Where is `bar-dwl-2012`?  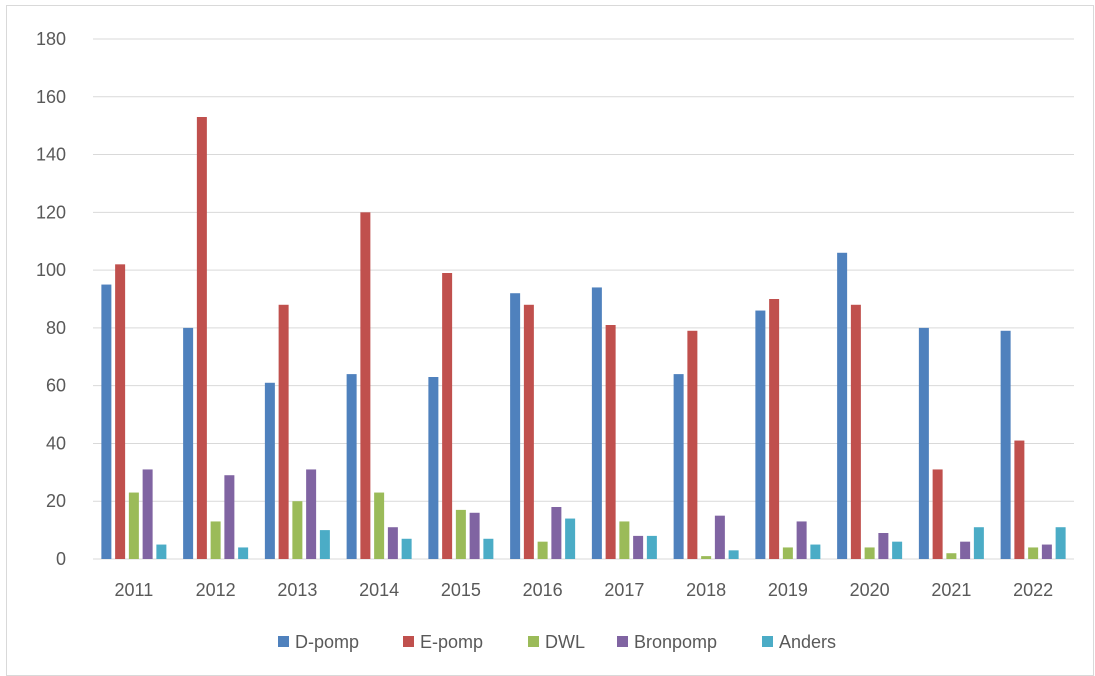 bar-dwl-2012 is located at coordinates (215, 540).